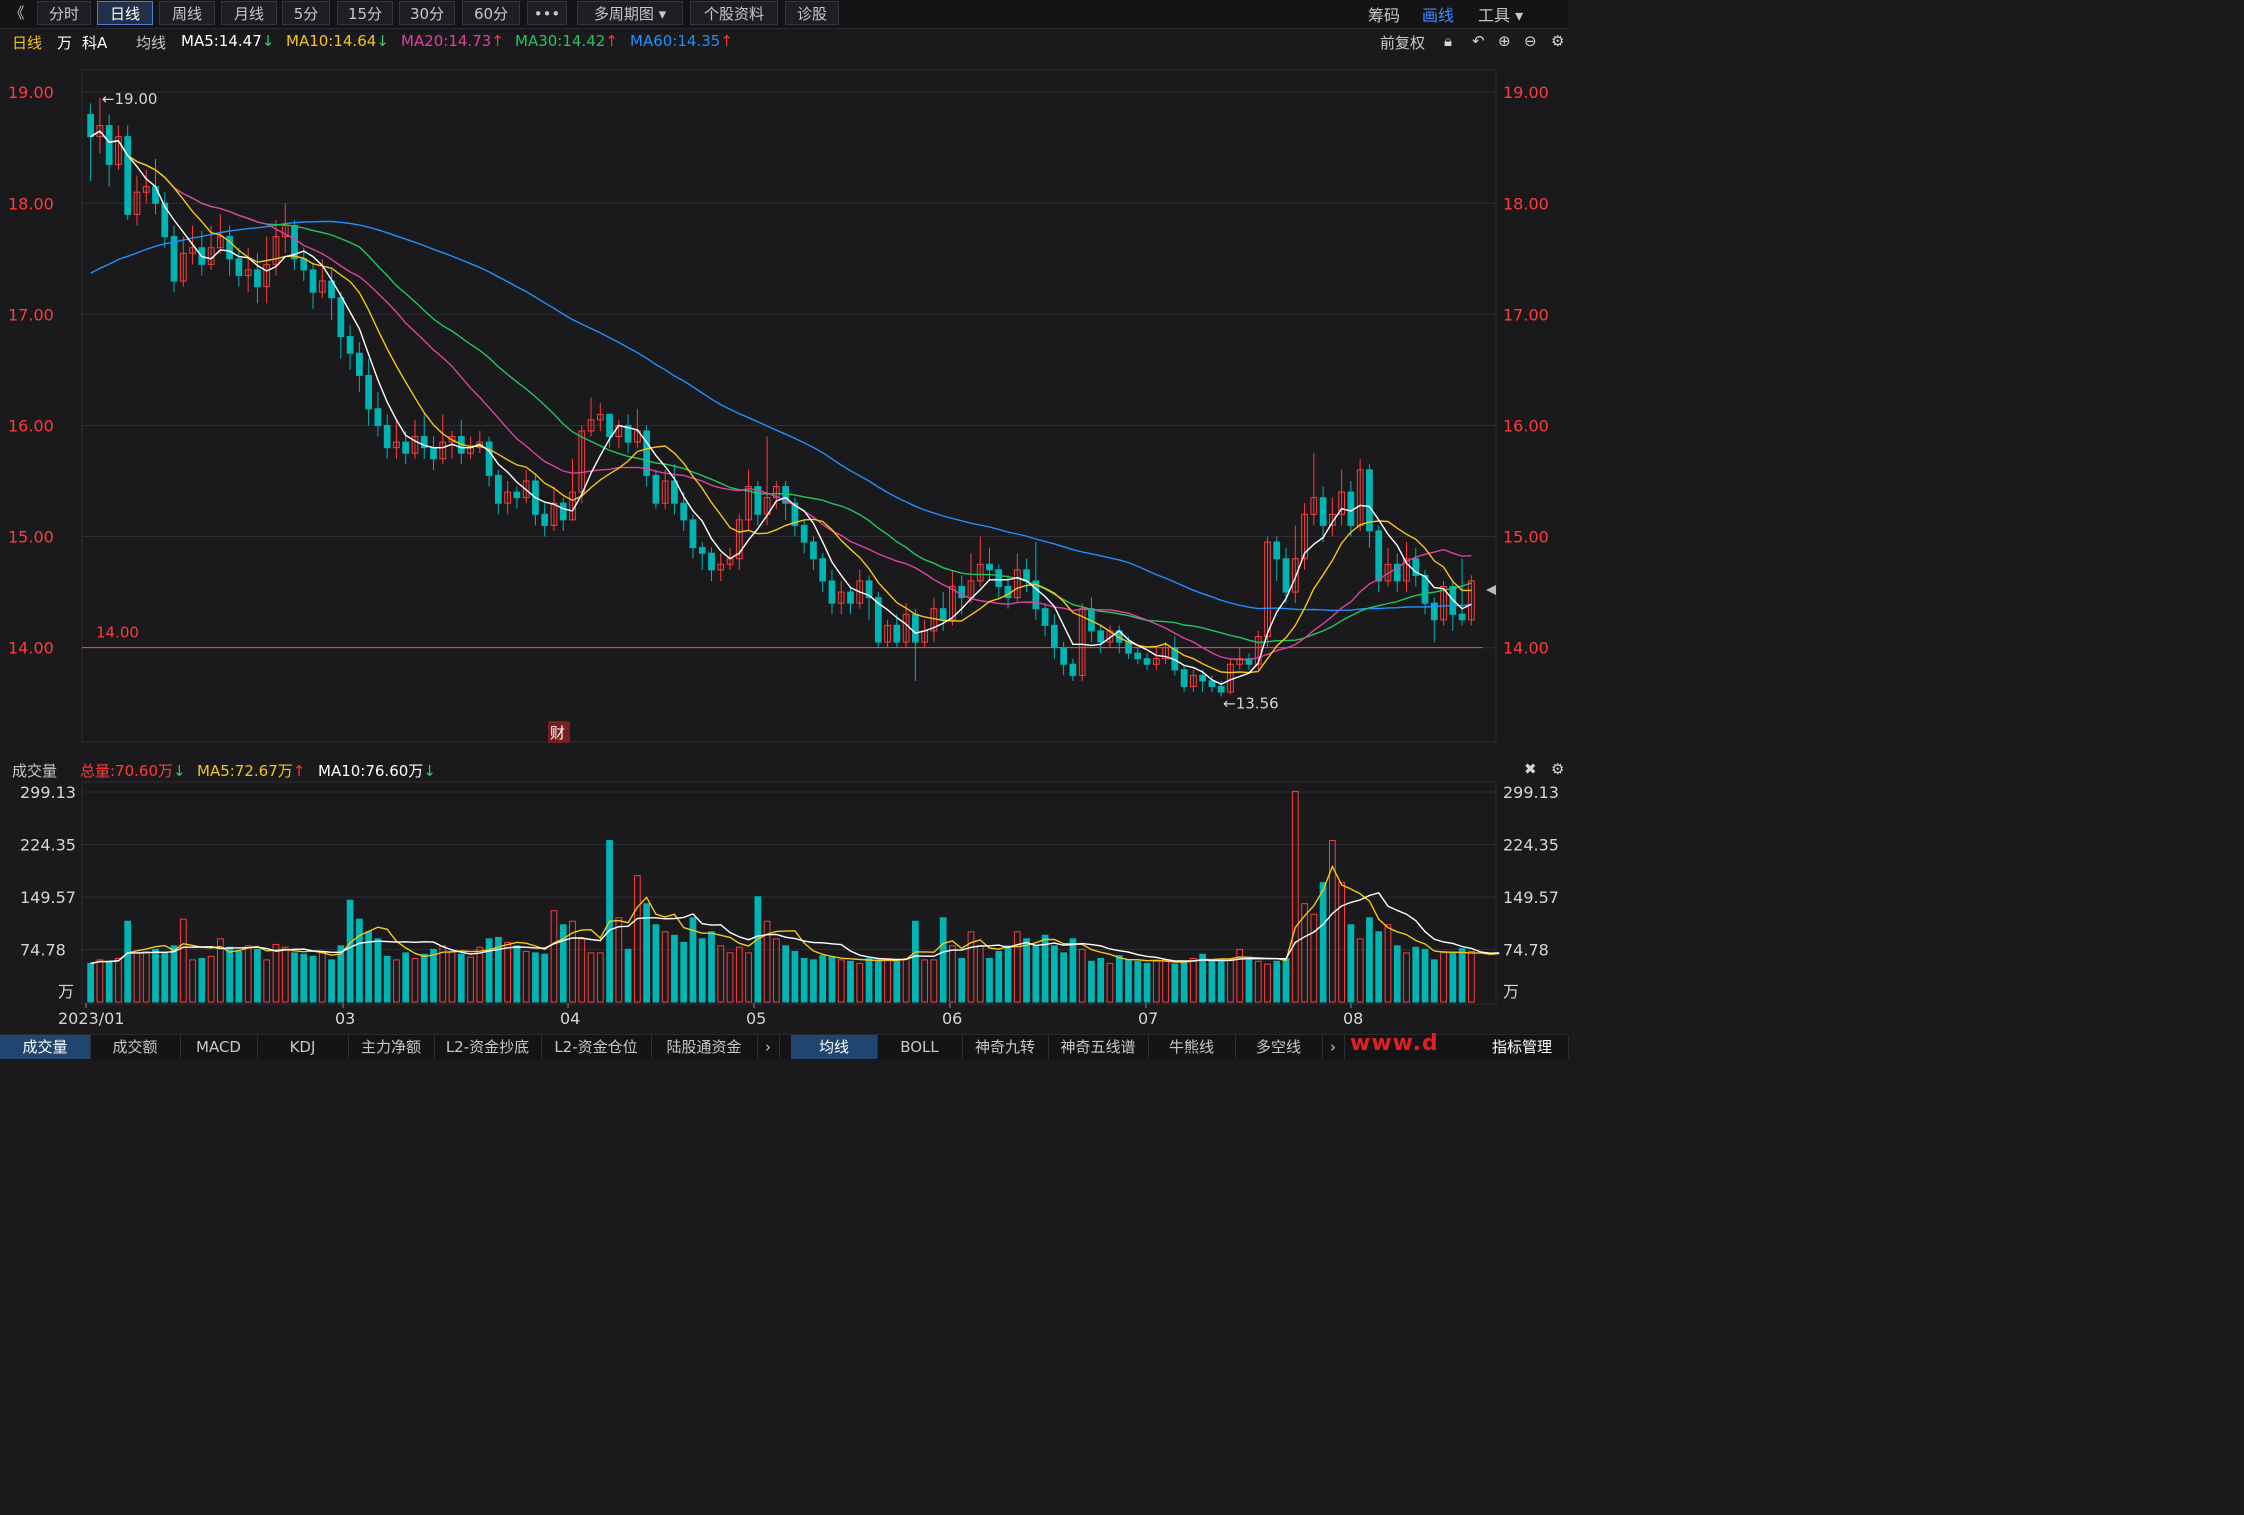 This screenshot has width=2244, height=1515. Describe the element at coordinates (303, 1047) in the screenshot. I see `bottom-tab-3: KDJ` at that location.